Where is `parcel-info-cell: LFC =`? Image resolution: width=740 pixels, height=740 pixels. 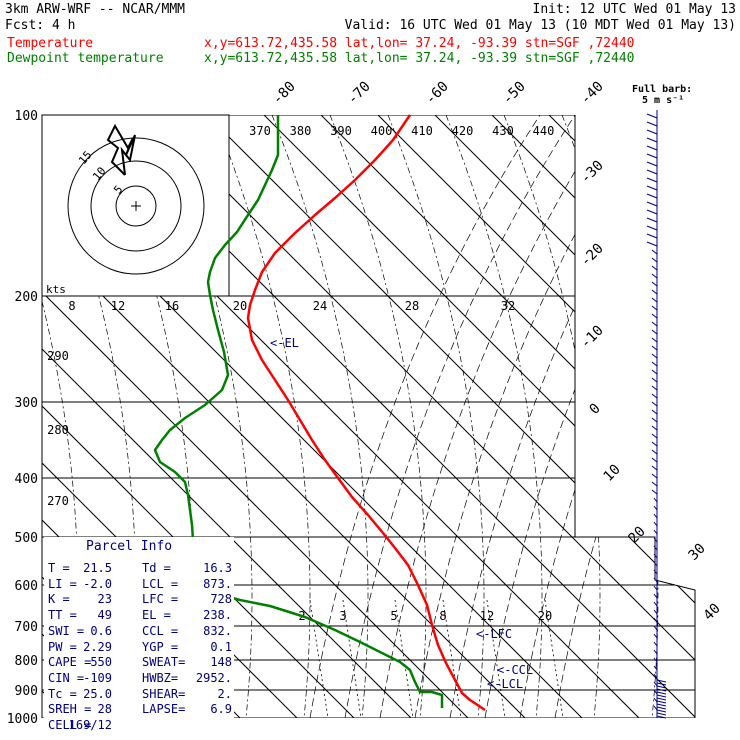 parcel-info-cell: LFC = is located at coordinates (160, 599).